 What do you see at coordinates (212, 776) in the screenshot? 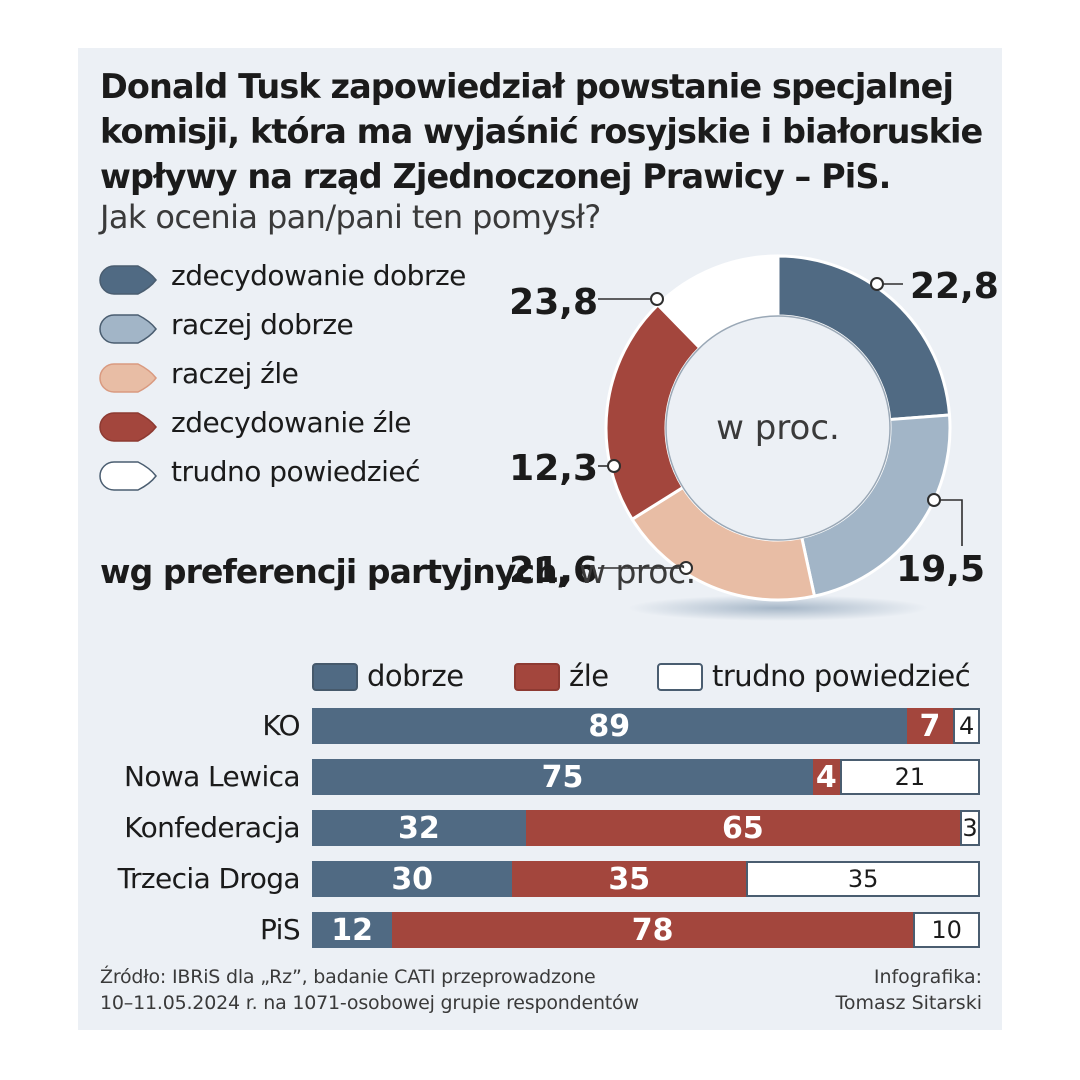
I see `bar-category-label: Nowa Lewica` at bounding box center [212, 776].